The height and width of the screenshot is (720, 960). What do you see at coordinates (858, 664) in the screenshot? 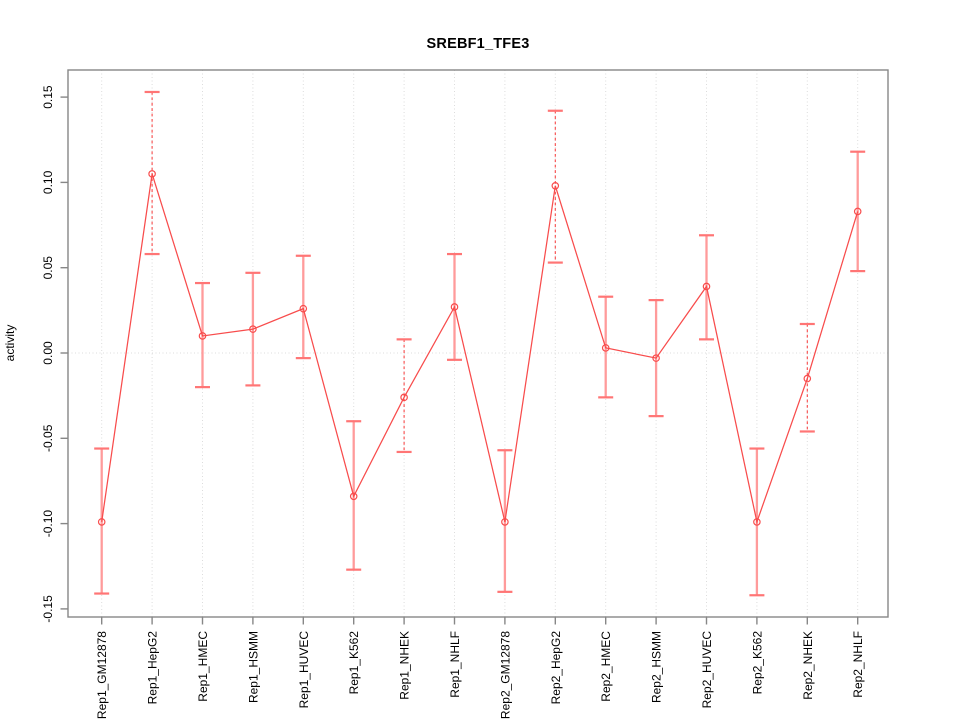
I see `x-tick-label: Rep2_NHLF` at bounding box center [858, 664].